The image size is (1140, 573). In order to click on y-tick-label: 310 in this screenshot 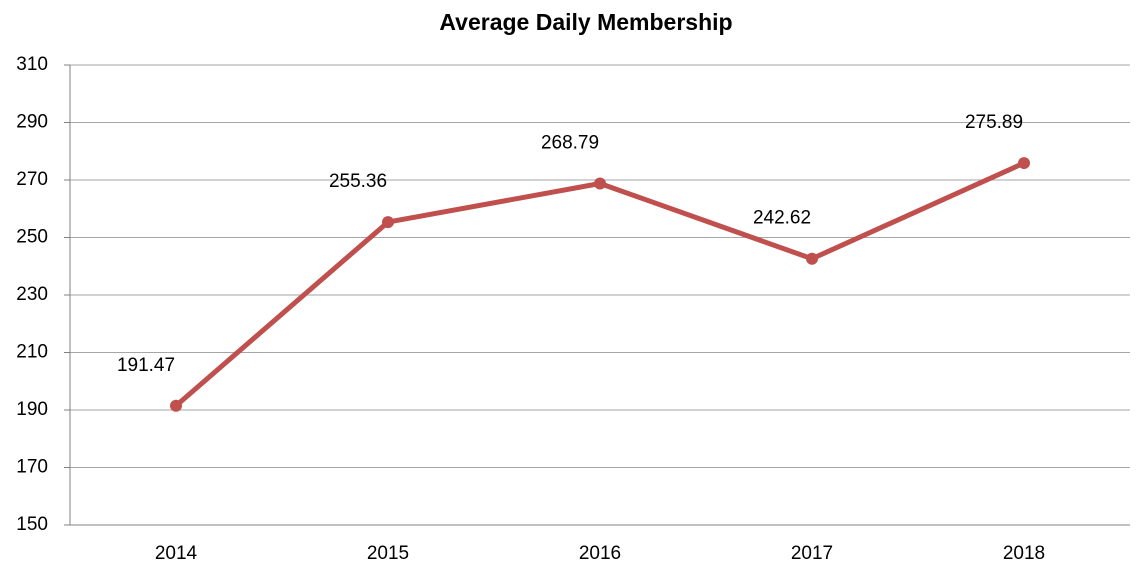, I will do `click(32, 64)`.